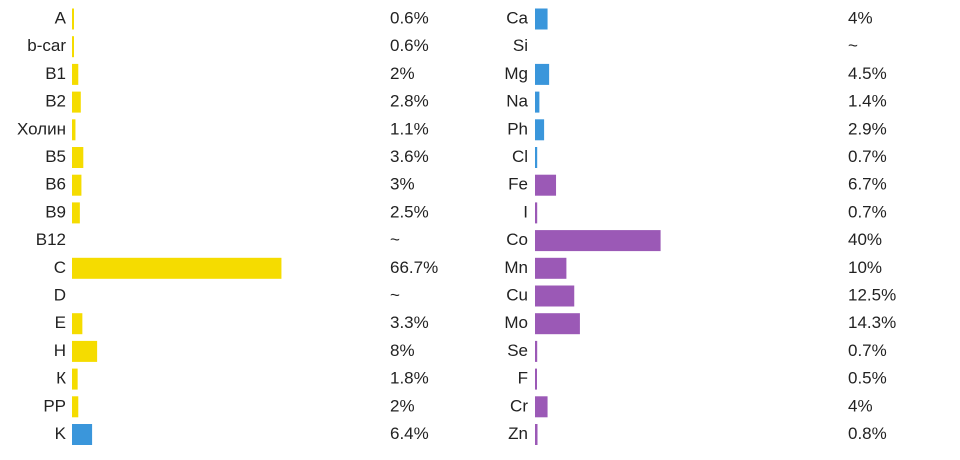  What do you see at coordinates (865, 267) in the screenshot?
I see `value-label: 10%` at bounding box center [865, 267].